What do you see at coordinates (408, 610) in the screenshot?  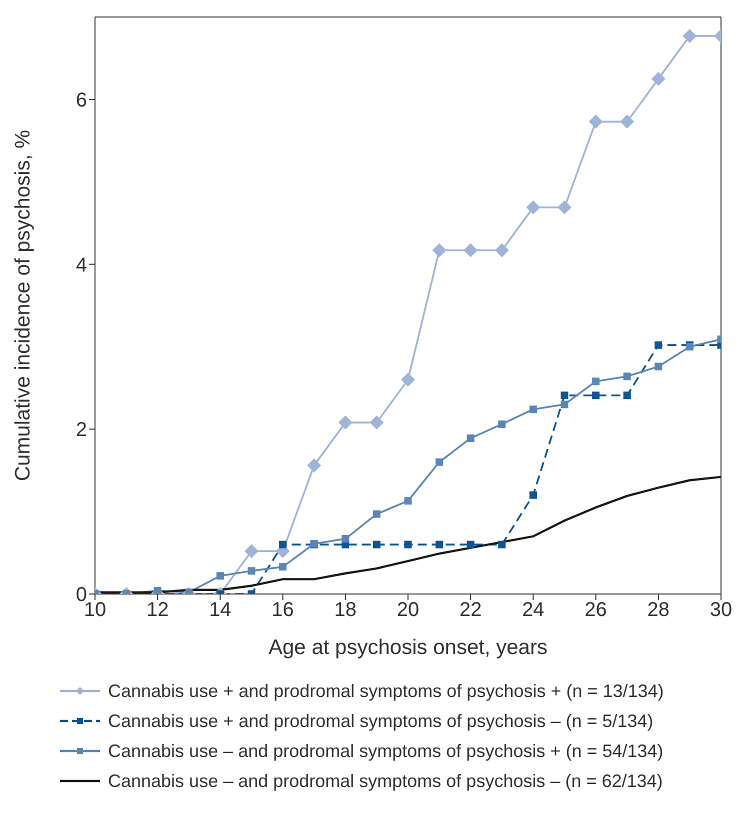 I see `x-tick-label: 20` at bounding box center [408, 610].